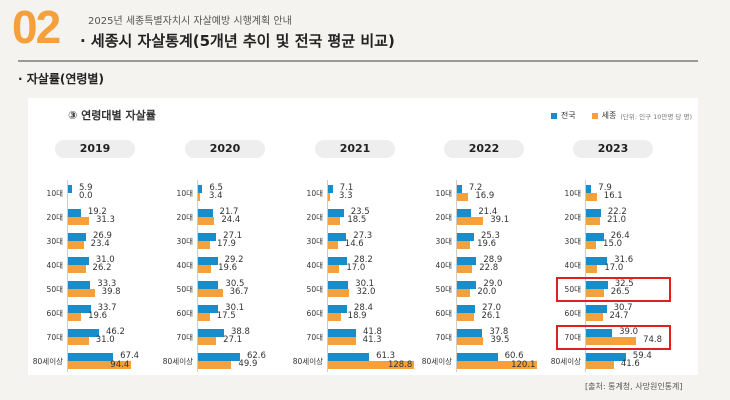  What do you see at coordinates (488, 212) in the screenshot?
I see `data-label: 21.4` at bounding box center [488, 212].